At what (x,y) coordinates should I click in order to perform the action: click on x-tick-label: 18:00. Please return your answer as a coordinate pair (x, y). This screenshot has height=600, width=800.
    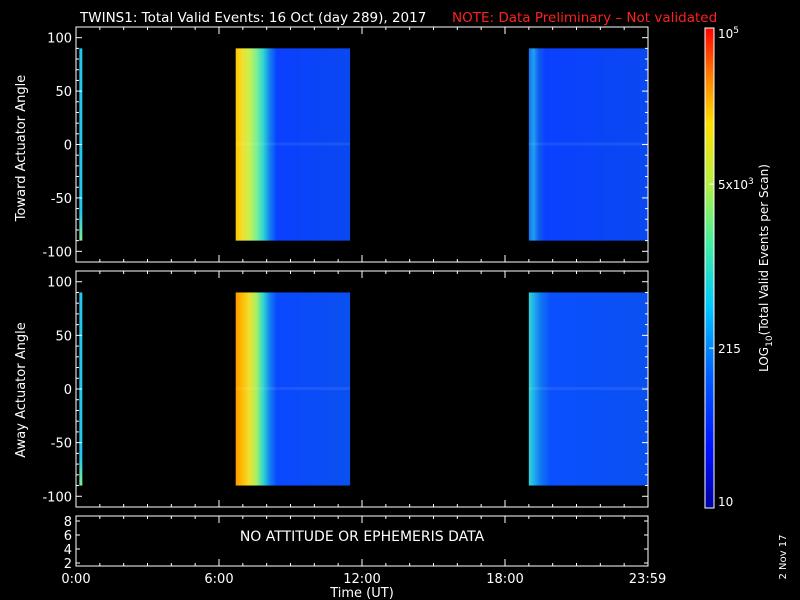
    Looking at the image, I should click on (504, 579).